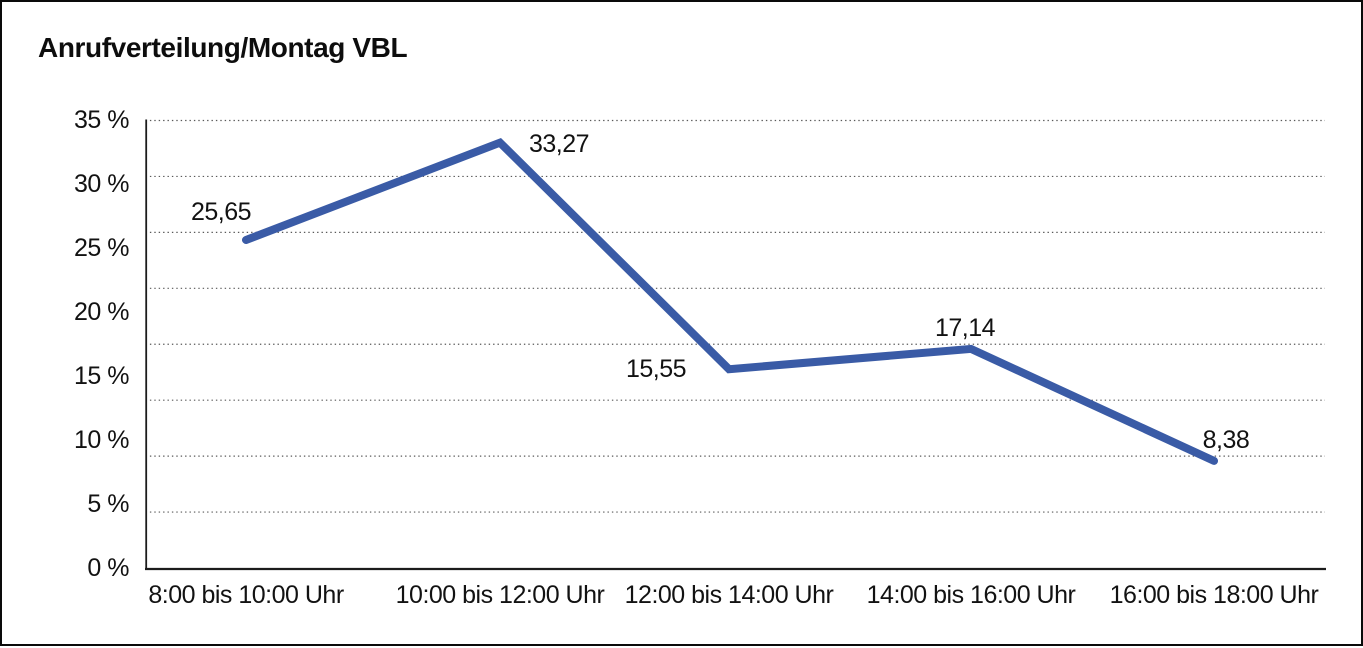  I want to click on y-axis-tick-label: 20 %, so click(101, 312).